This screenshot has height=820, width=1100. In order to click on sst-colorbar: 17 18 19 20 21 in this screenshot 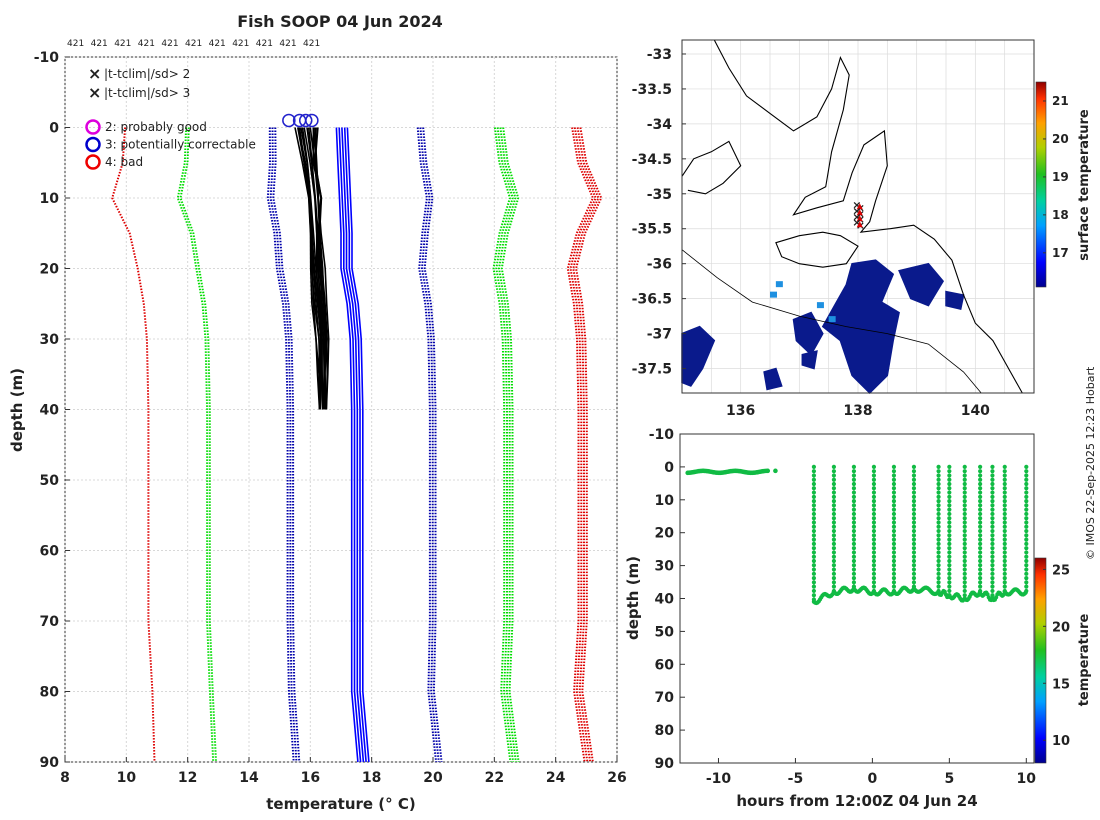, I will do `click(1052, 184)`.